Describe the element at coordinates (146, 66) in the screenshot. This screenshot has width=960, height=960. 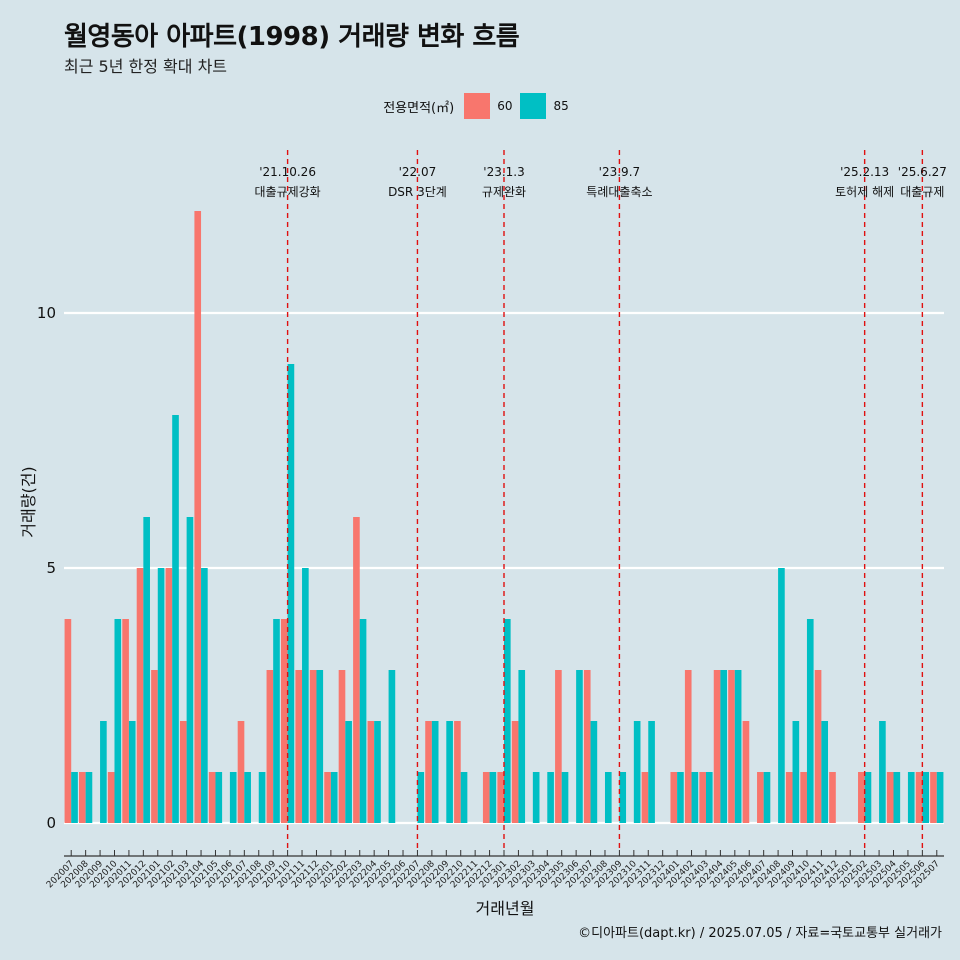
I see `chart-subtitle: 최근 5년 한정 확대 차트` at that location.